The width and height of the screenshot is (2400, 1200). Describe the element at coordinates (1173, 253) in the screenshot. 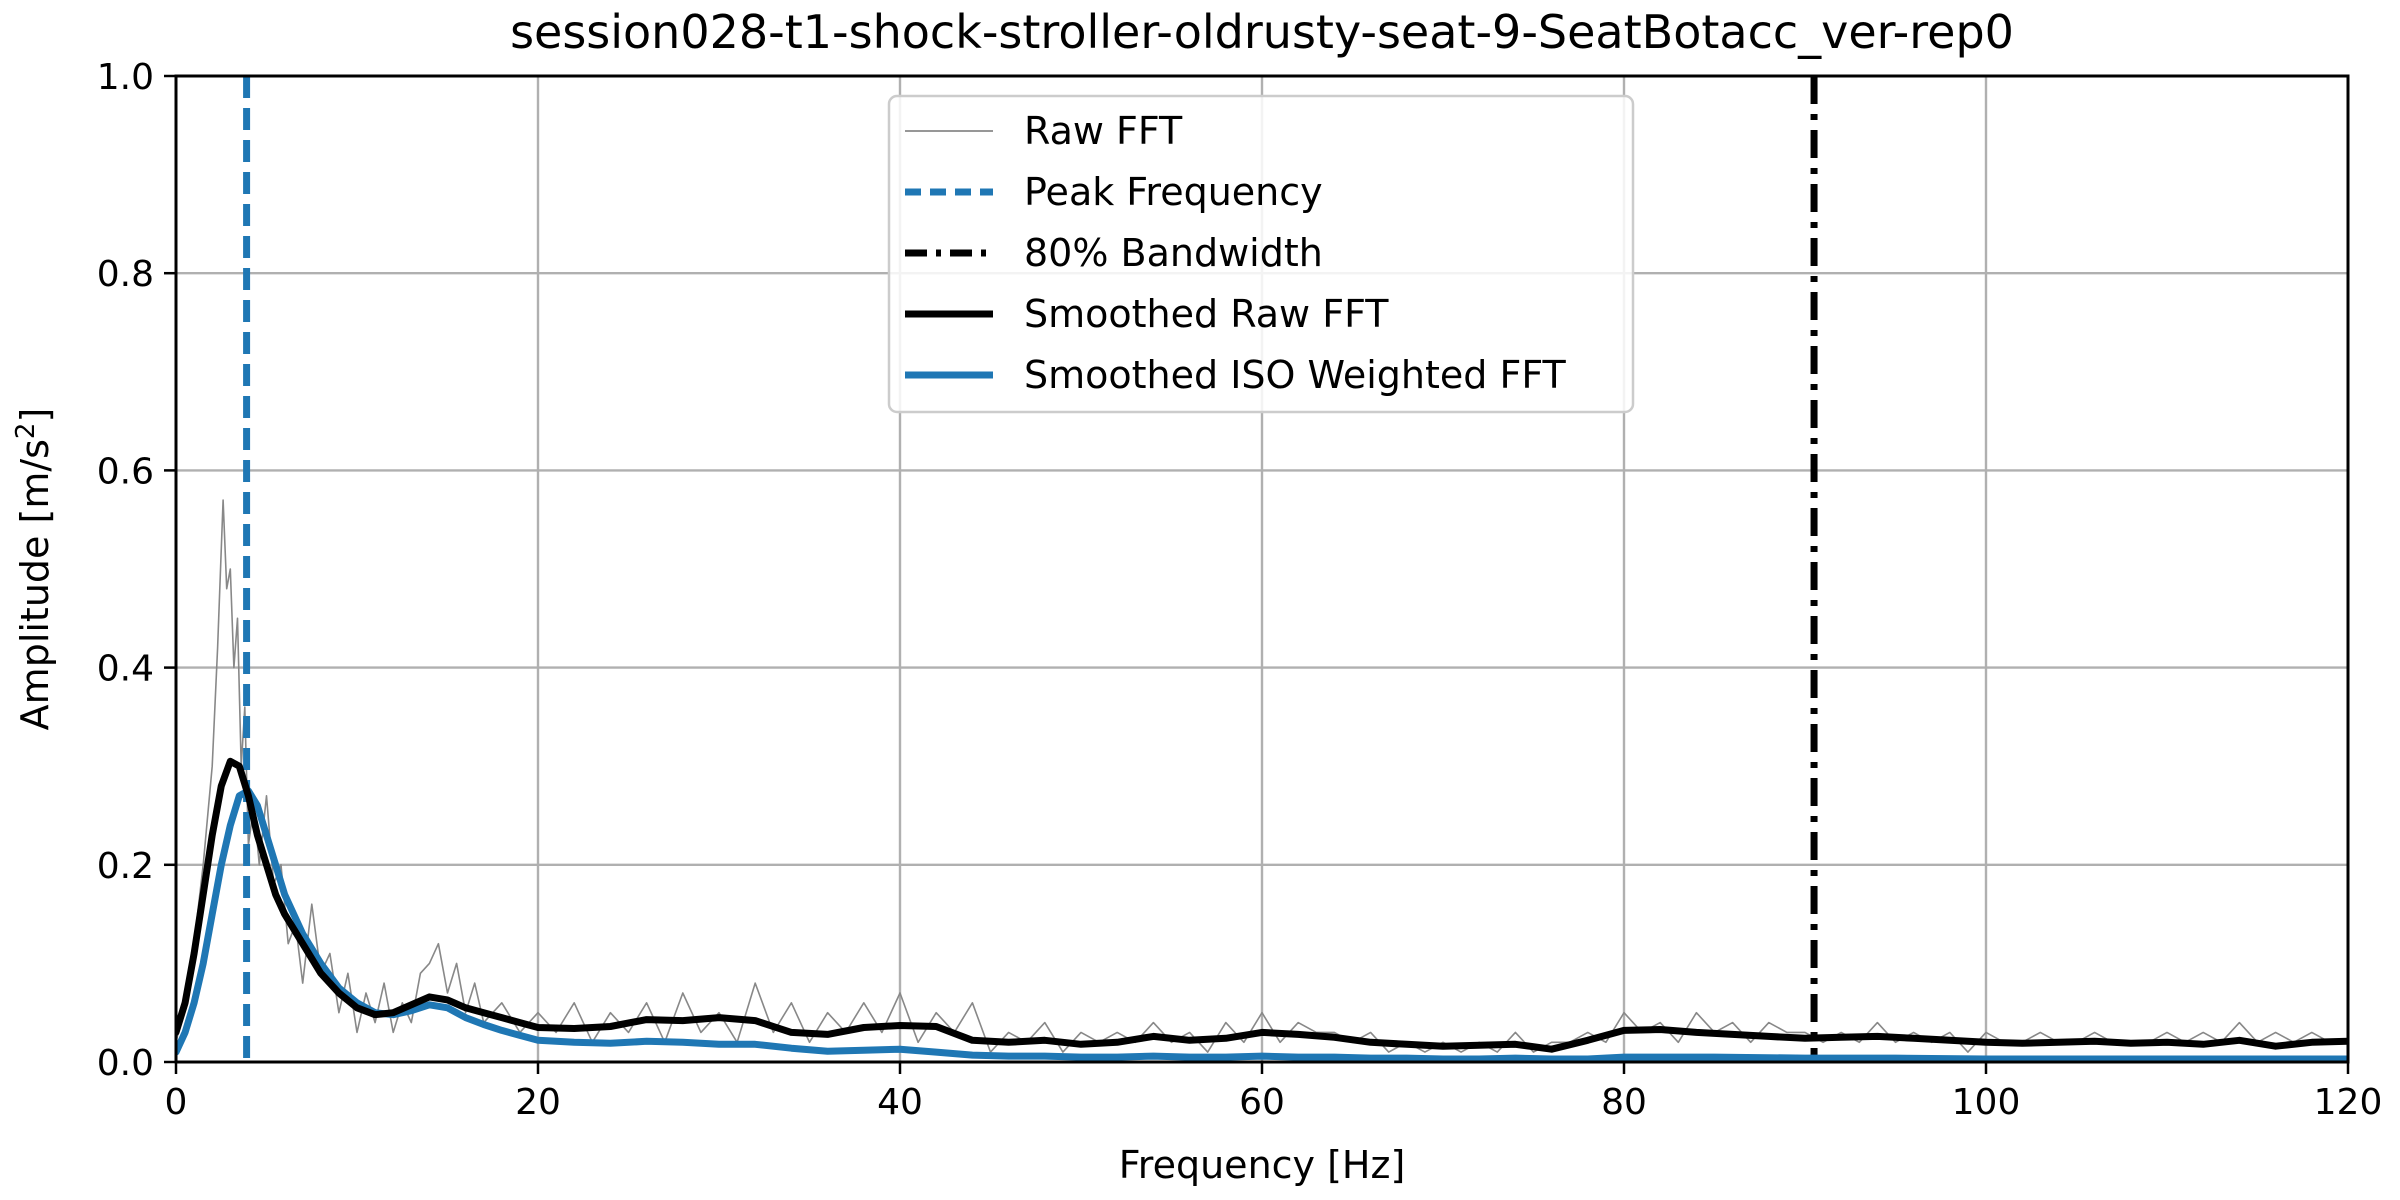

I see `legend-label: 80% Bandwidth` at that location.